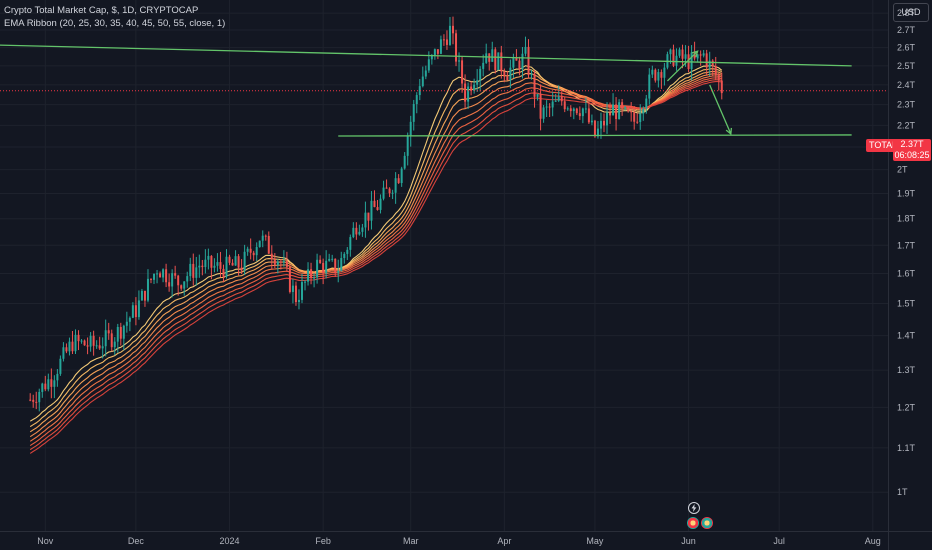 This screenshot has height=550, width=932. I want to click on x-tick-label: 2024, so click(230, 541).